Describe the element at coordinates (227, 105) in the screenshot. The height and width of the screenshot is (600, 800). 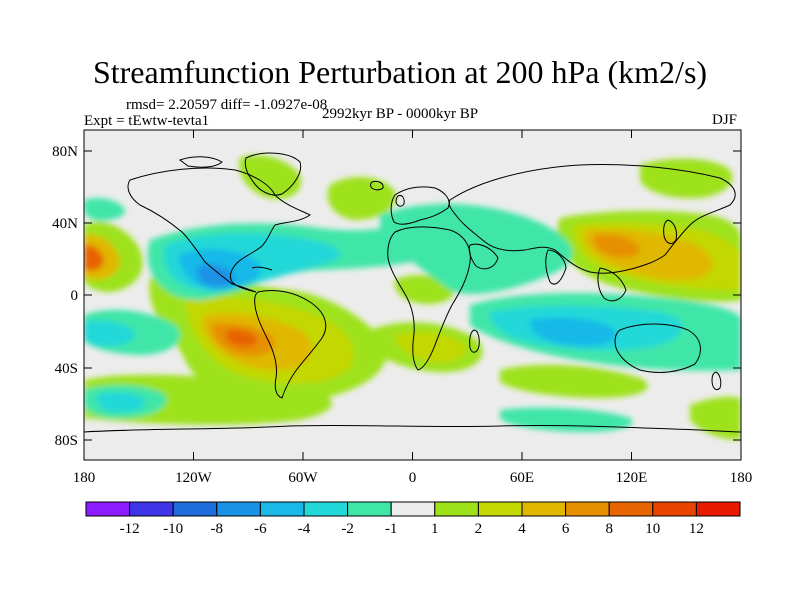
I see `stats-label: rmsd= 2.20597 diff= -1.0927e-08` at that location.